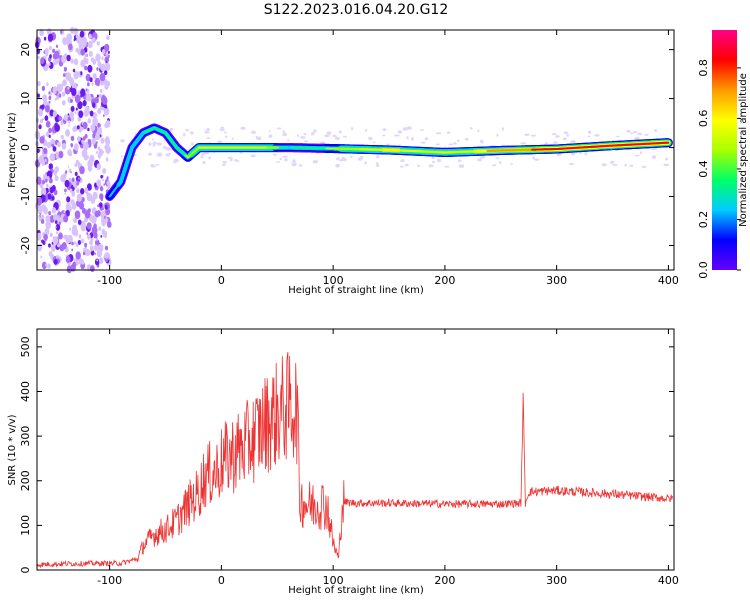 The image size is (750, 600). Describe the element at coordinates (356, 10) in the screenshot. I see `figure-title: S122.2023.016.04.20.G12` at that location.